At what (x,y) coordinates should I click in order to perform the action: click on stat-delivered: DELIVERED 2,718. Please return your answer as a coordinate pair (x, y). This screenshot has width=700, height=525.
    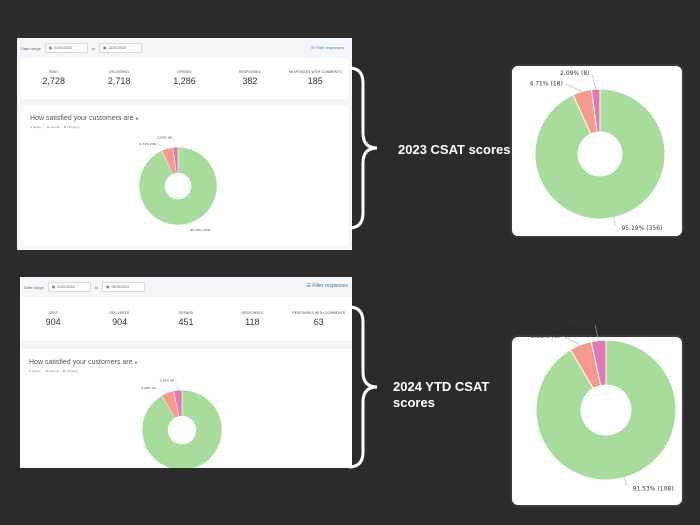
    Looking at the image, I should click on (119, 78).